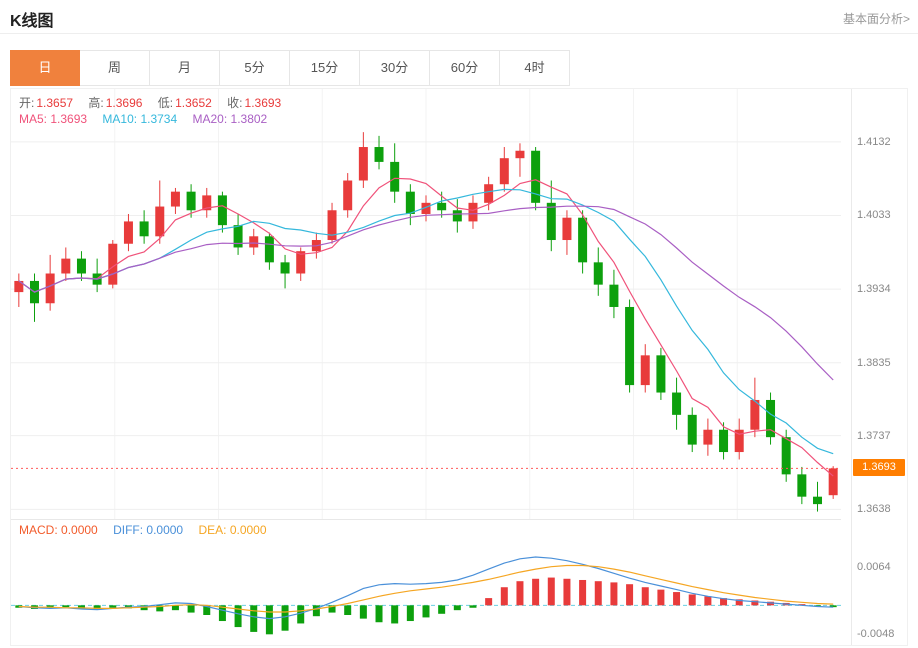 This screenshot has width=918, height=648. I want to click on close-label: 收:, so click(235, 103).